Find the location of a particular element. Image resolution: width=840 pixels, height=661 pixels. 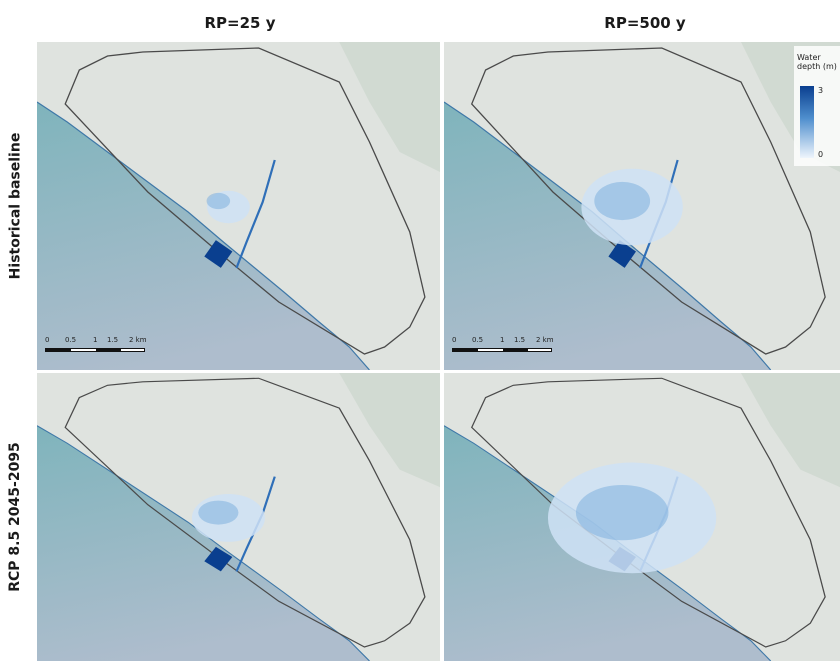

sea-area is located at coordinates (203, 543).